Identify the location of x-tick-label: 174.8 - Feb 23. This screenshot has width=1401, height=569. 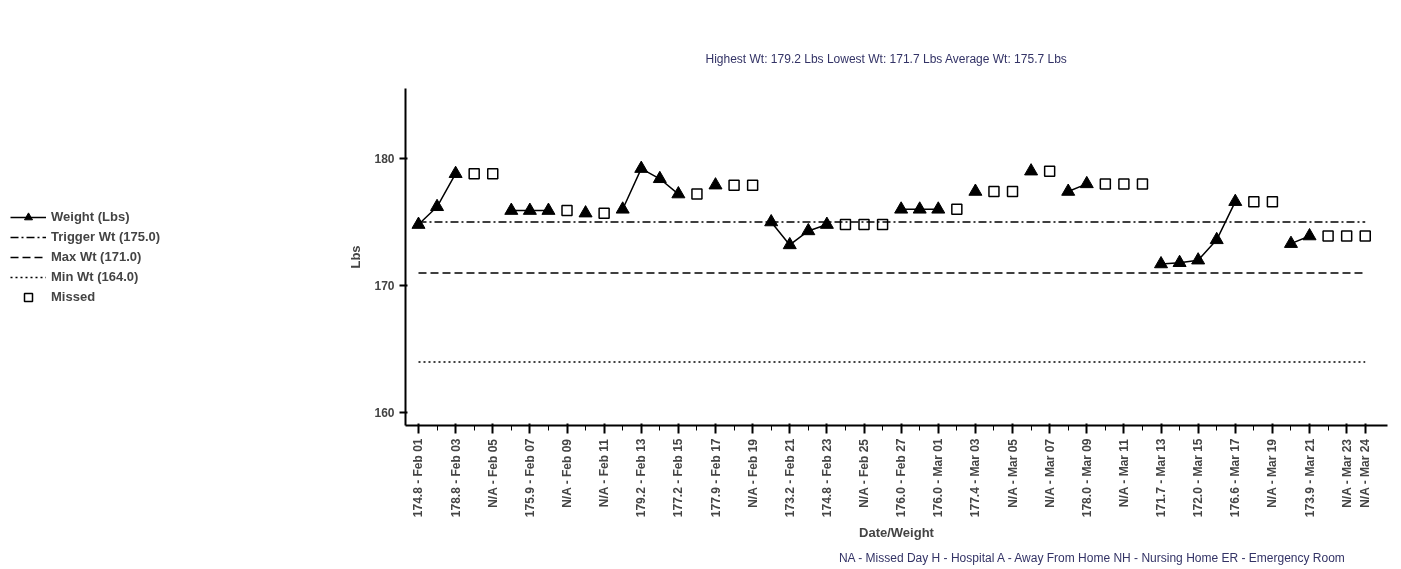
(826, 478).